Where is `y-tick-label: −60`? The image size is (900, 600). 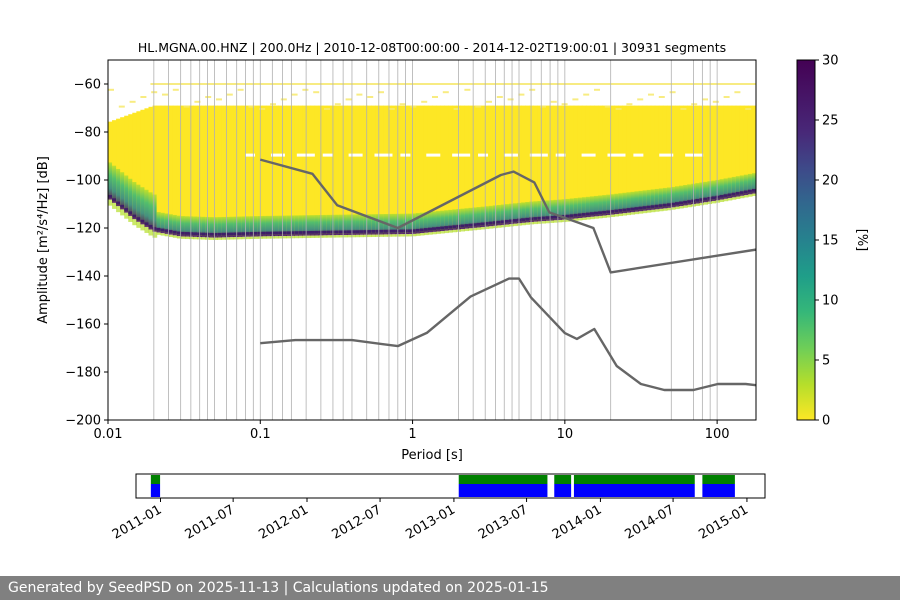
y-tick-label: −60 is located at coordinates (87, 85).